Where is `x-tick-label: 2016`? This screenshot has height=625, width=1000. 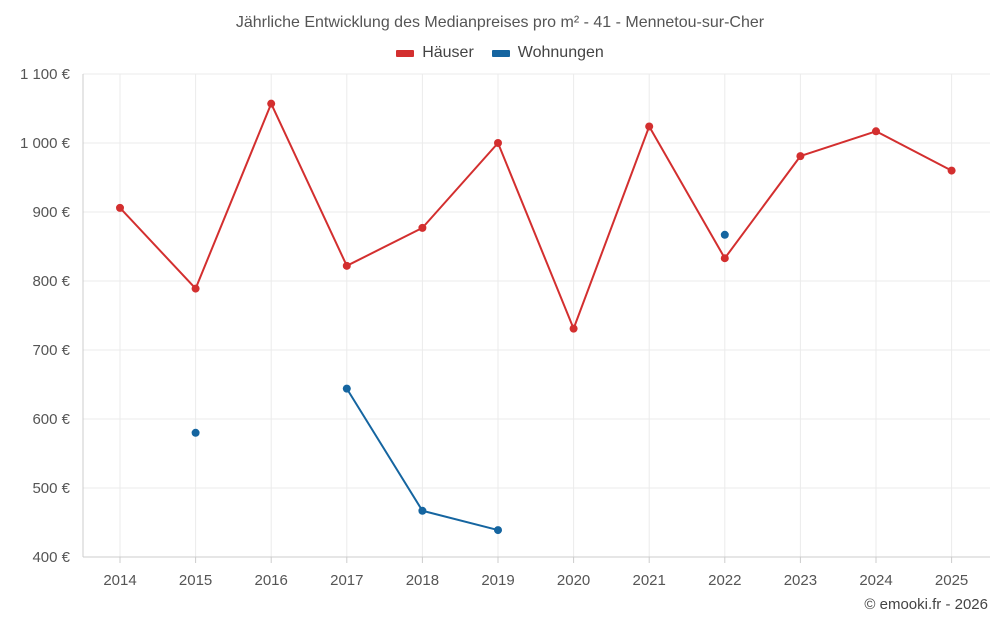 x-tick-label: 2016 is located at coordinates (271, 580).